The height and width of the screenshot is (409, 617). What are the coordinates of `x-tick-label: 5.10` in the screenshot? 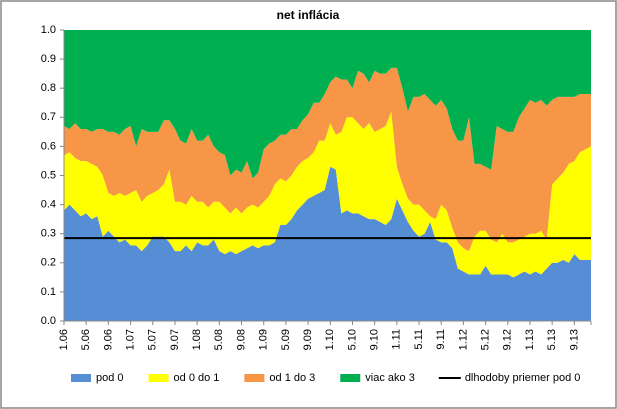 It's located at (352, 339).